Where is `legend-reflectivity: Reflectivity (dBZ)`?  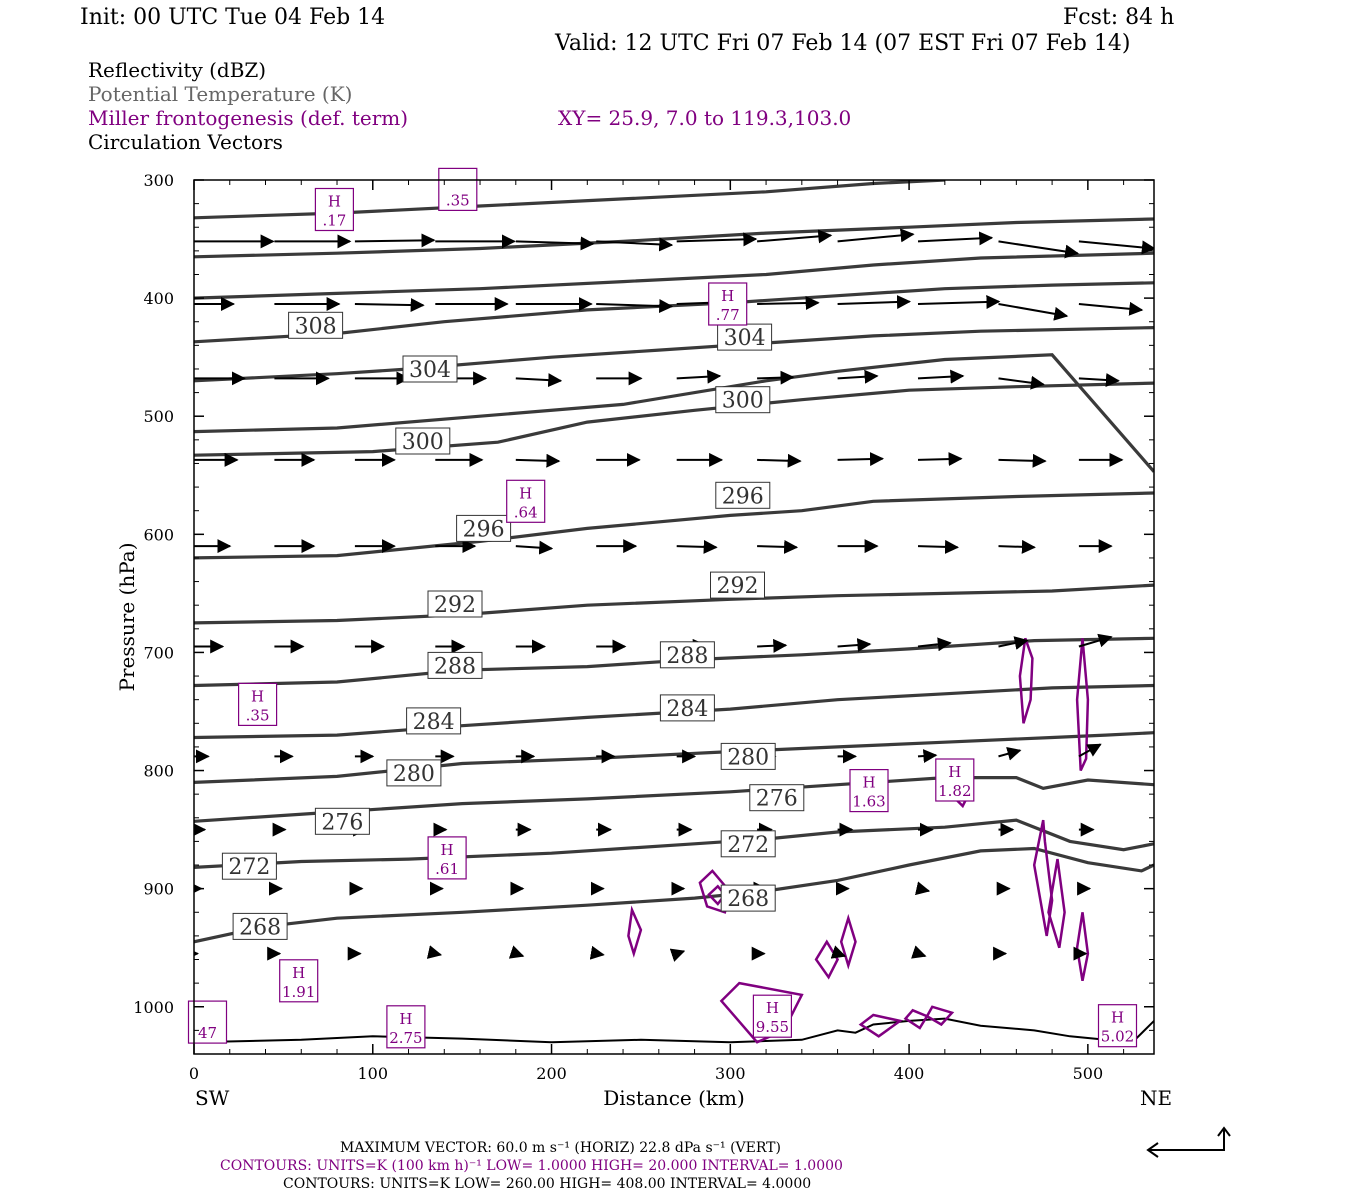
legend-reflectivity: Reflectivity (dBZ) is located at coordinates (177, 70).